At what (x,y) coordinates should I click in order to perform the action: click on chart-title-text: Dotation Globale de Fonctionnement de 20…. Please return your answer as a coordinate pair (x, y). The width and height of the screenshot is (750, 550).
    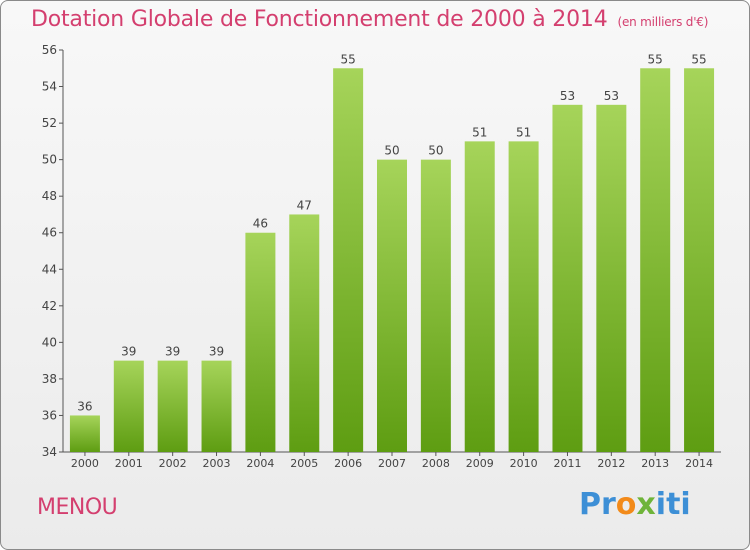
    Looking at the image, I should click on (319, 19).